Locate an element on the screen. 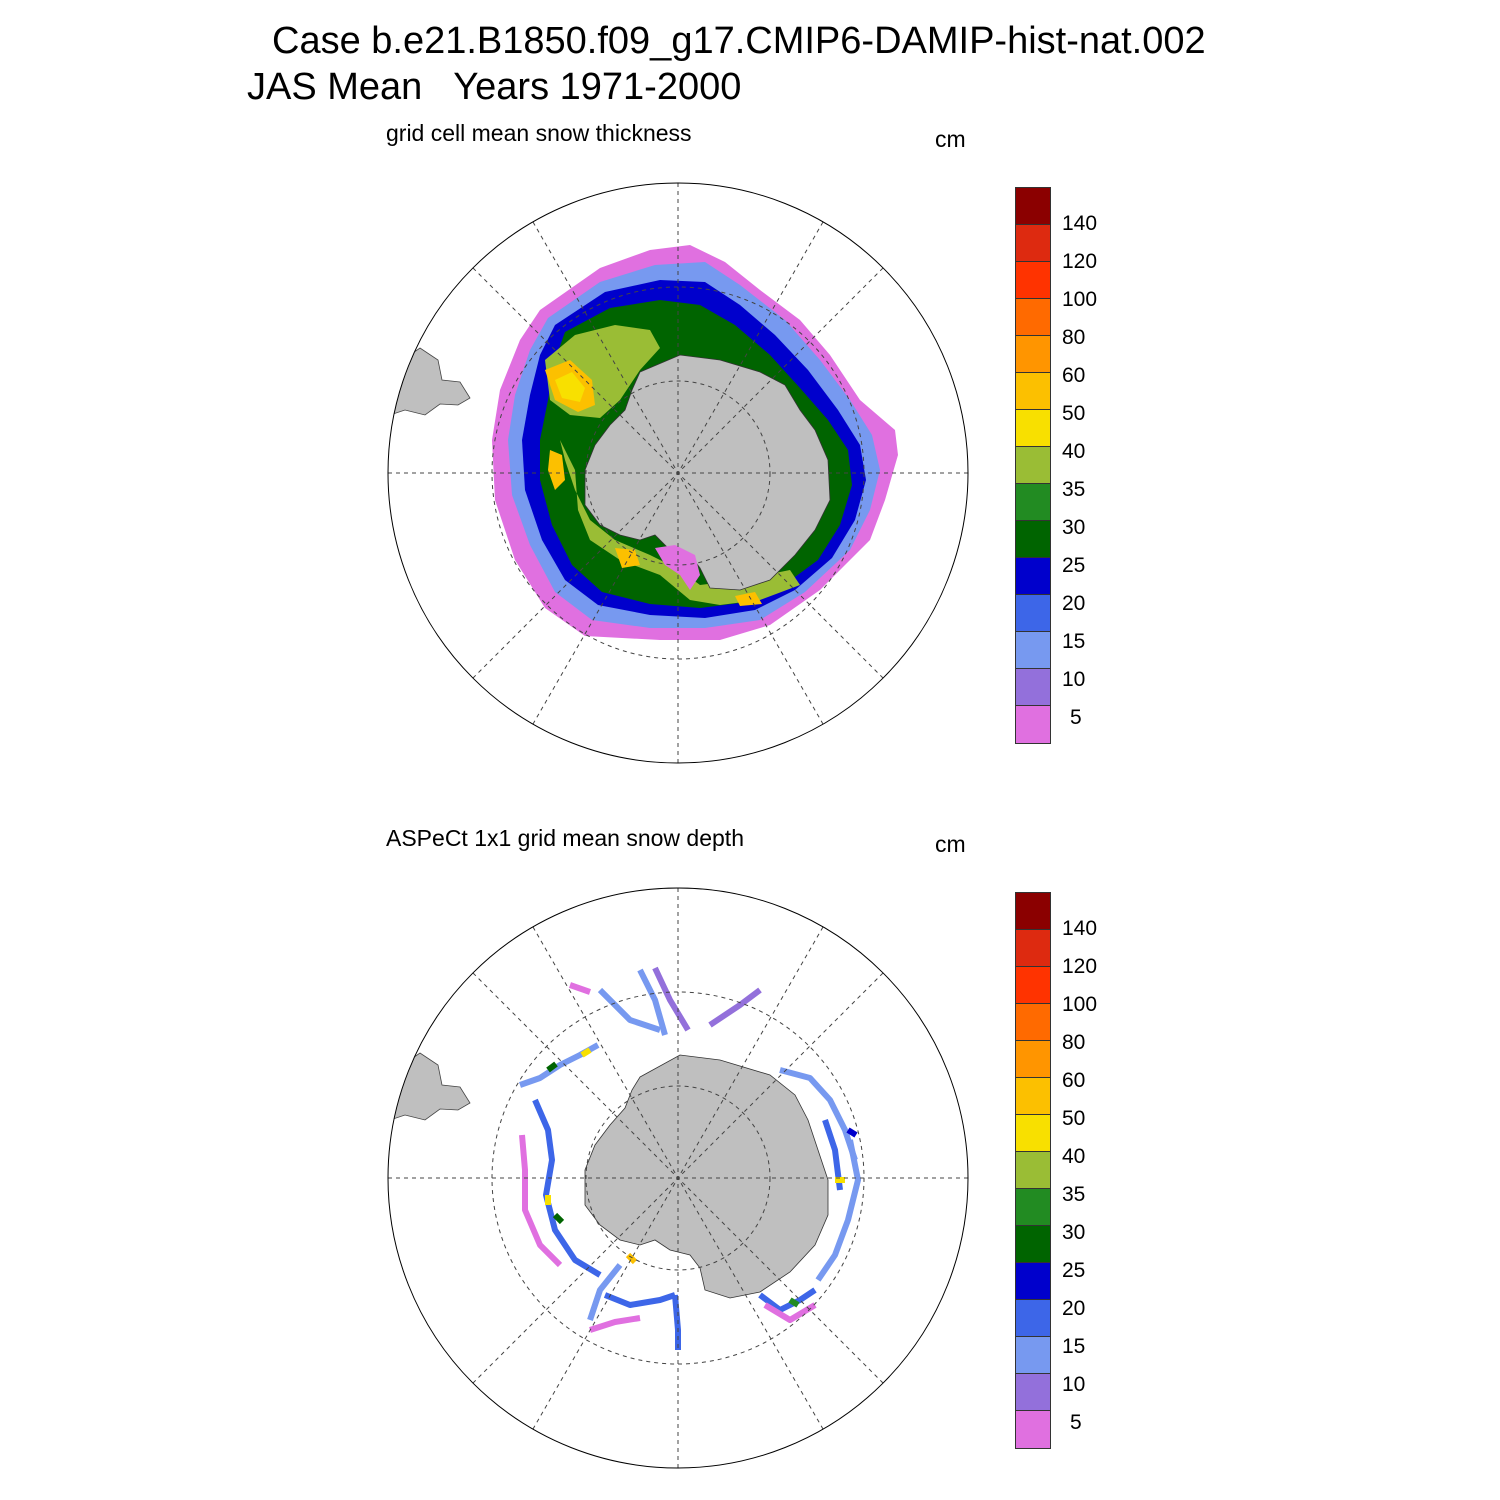 The width and height of the screenshot is (1500, 1500). graticule-b is located at coordinates (678, 1178).